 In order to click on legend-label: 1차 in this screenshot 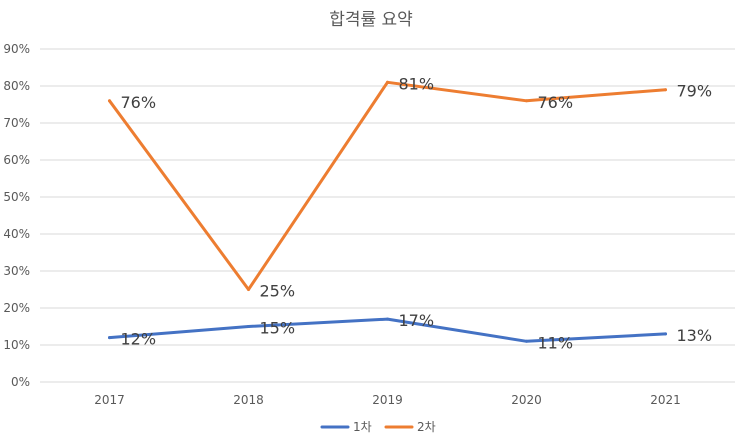, I will do `click(362, 427)`.